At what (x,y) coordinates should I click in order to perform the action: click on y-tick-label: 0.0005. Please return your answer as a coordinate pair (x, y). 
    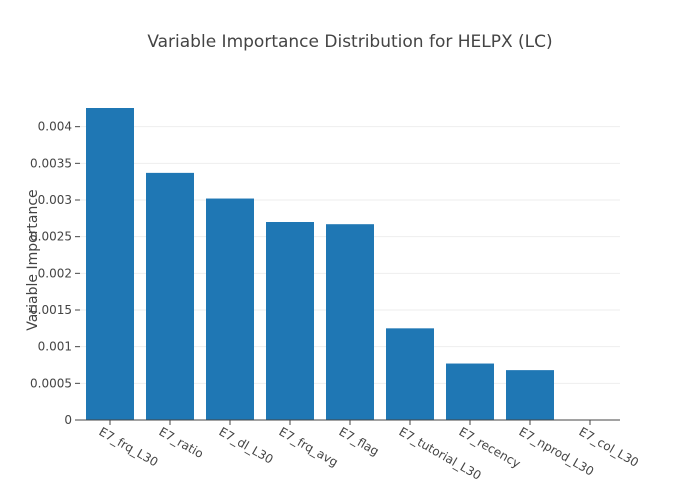
    Looking at the image, I should click on (51, 383).